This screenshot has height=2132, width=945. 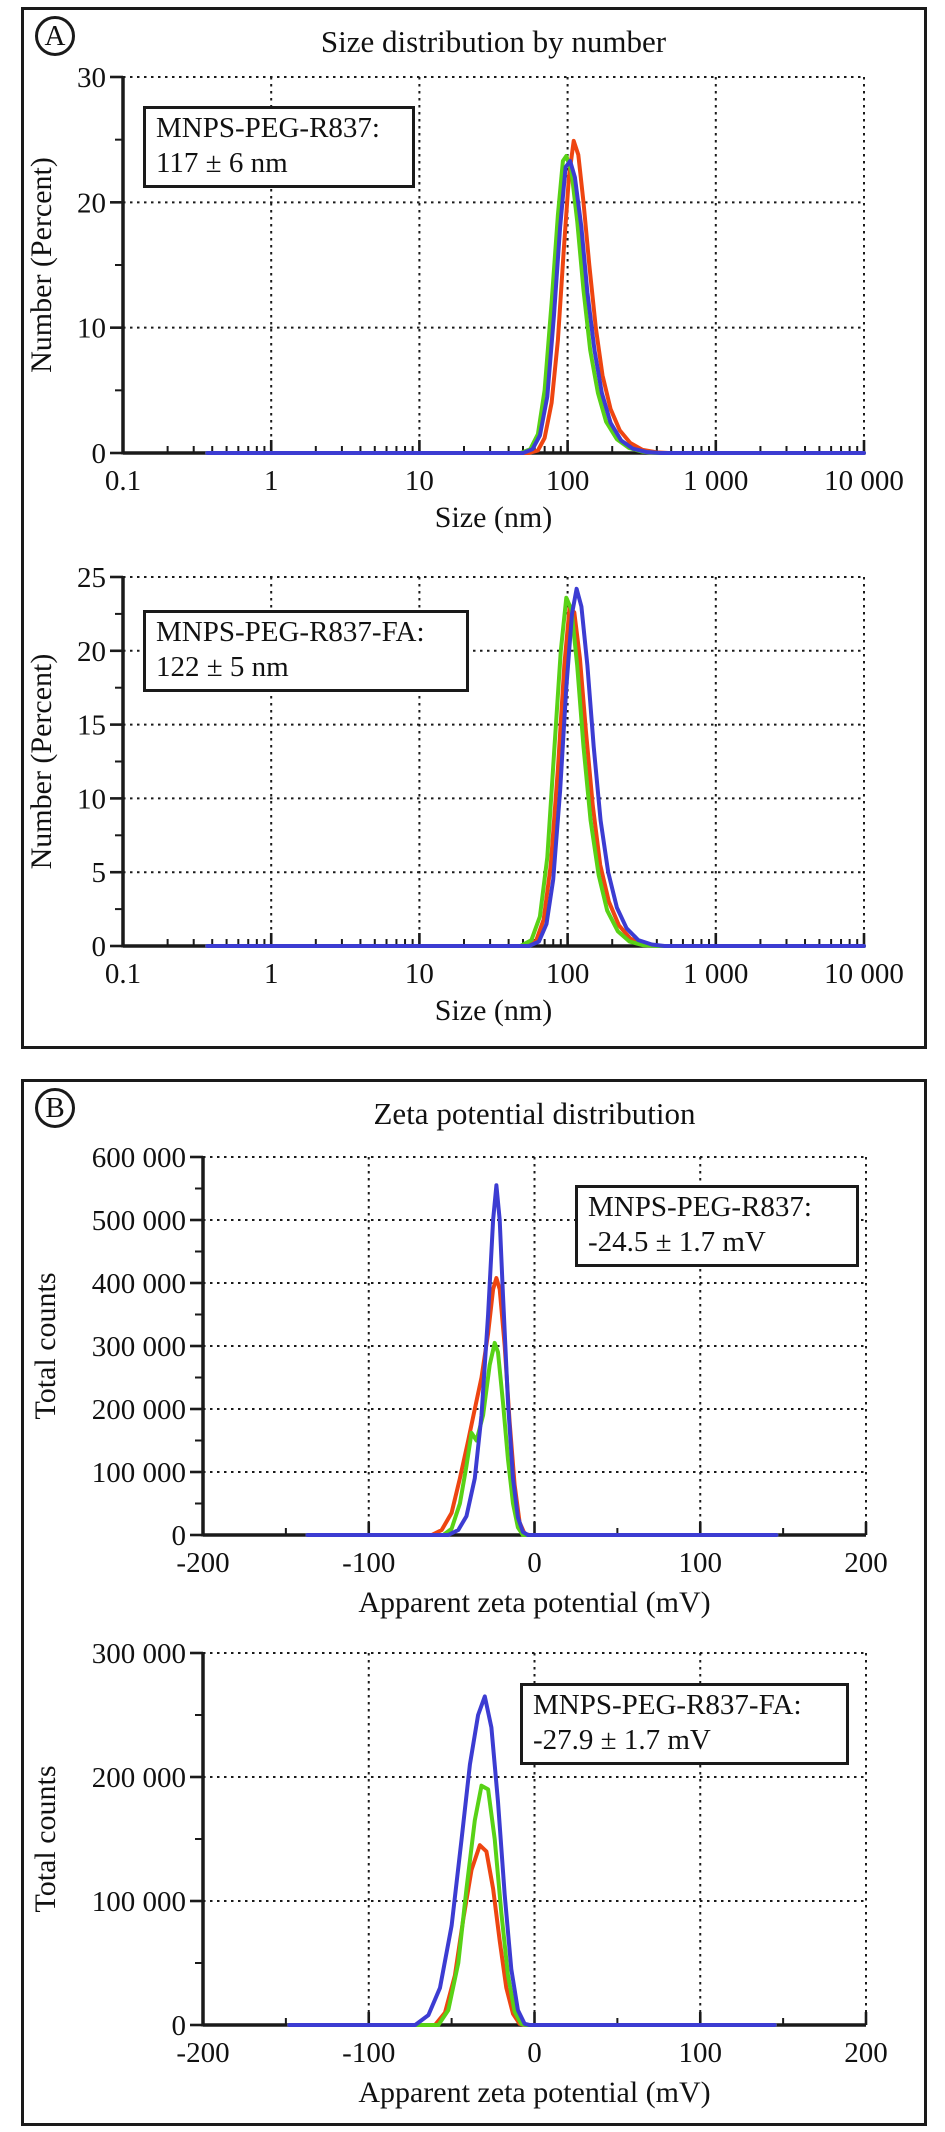 What do you see at coordinates (222, 667) in the screenshot?
I see `annotation-line: 122 ± 5 nm` at bounding box center [222, 667].